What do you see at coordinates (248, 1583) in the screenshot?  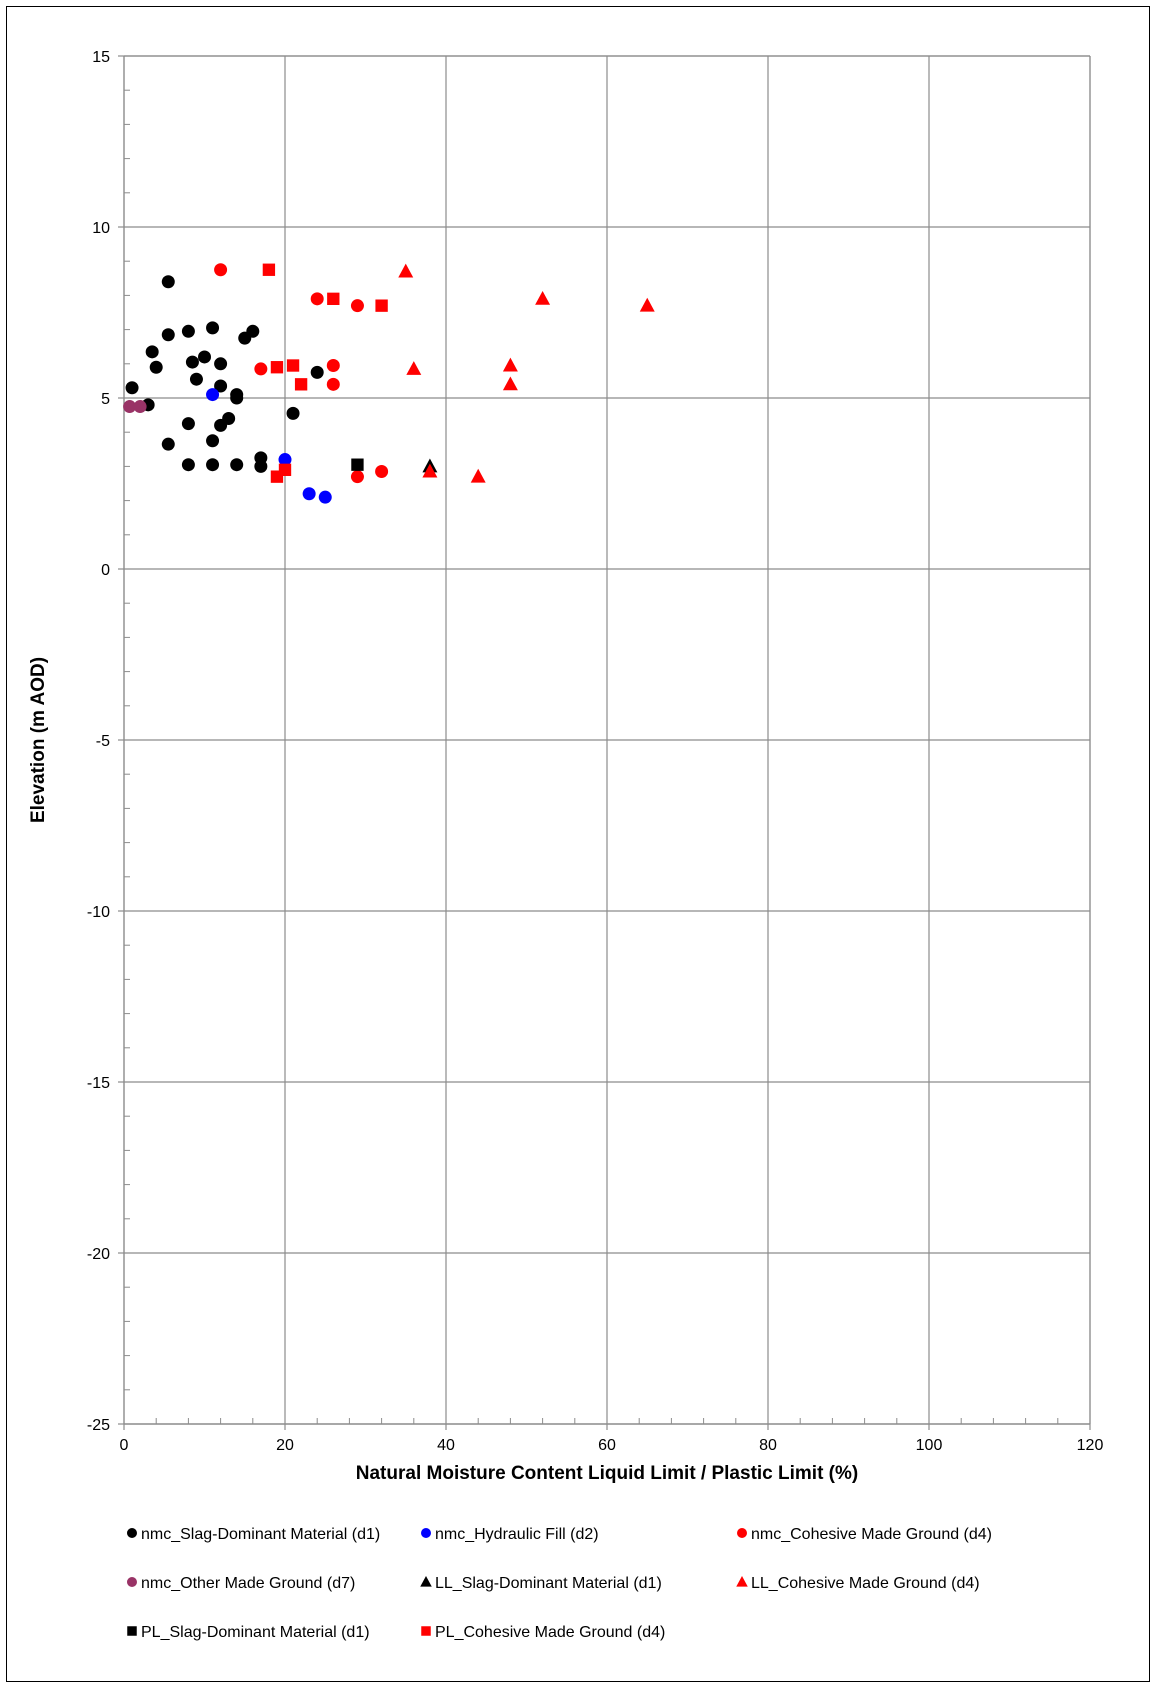 I see `legend-label-3: nmc_Other Made Ground (d7)` at bounding box center [248, 1583].